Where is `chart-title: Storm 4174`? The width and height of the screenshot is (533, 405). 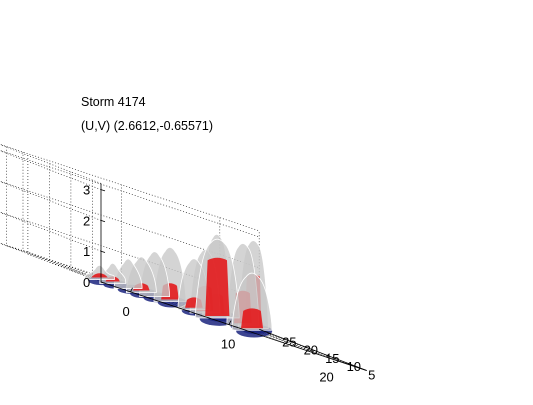
chart-title: Storm 4174 is located at coordinates (113, 102).